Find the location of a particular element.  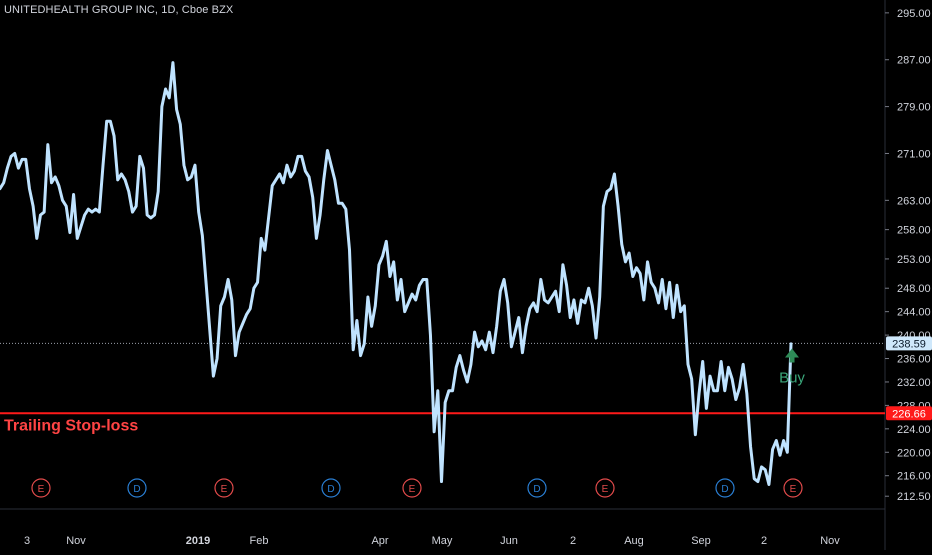

price-tick-label: 279.00 is located at coordinates (914, 108).